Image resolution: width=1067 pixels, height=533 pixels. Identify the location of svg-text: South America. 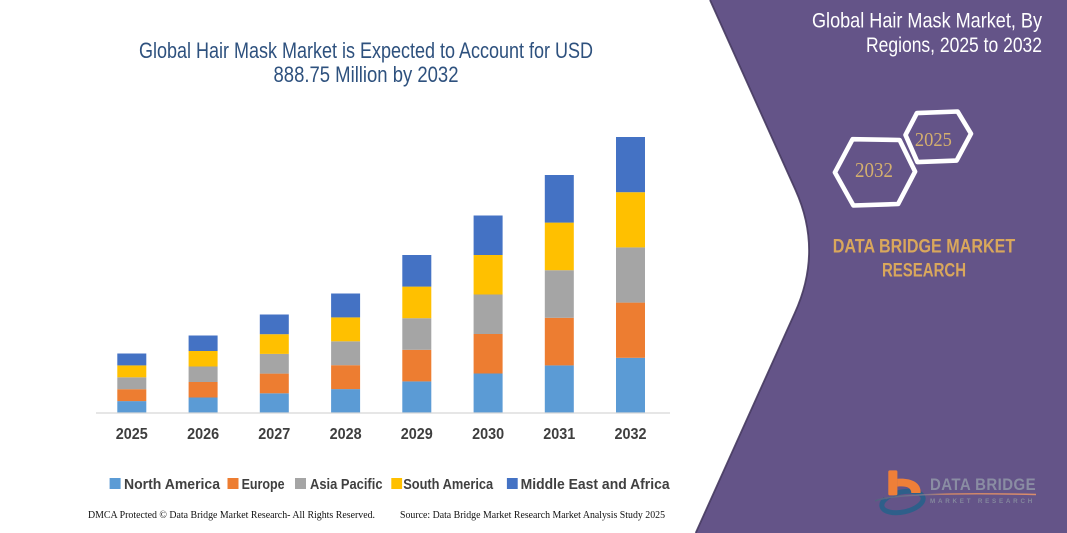
(448, 484).